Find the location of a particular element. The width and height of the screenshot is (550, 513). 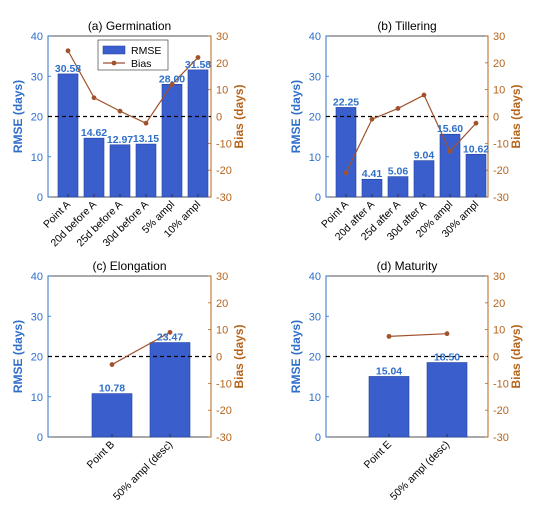

rmse-data-label: 30.58 is located at coordinates (68, 69).